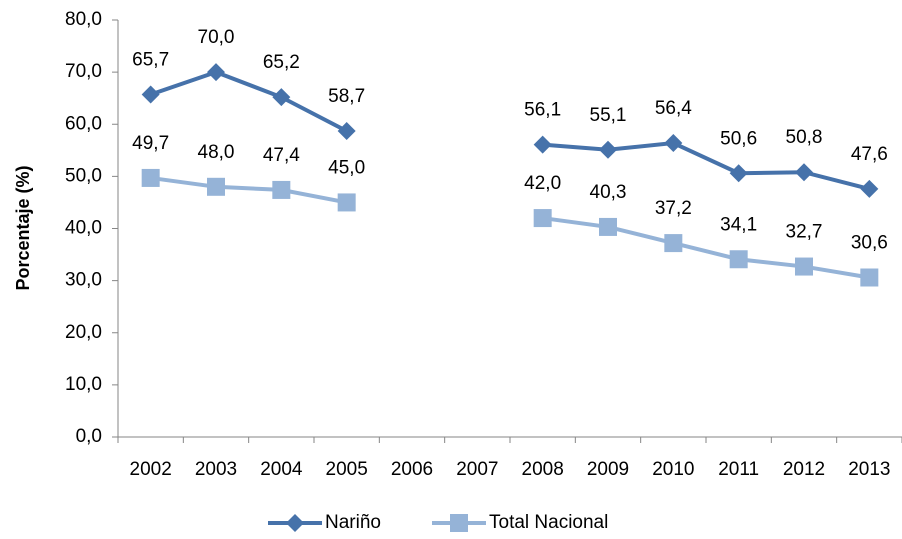 This screenshot has width=902, height=539. What do you see at coordinates (83, 280) in the screenshot?
I see `y-tick-label: 30,0` at bounding box center [83, 280].